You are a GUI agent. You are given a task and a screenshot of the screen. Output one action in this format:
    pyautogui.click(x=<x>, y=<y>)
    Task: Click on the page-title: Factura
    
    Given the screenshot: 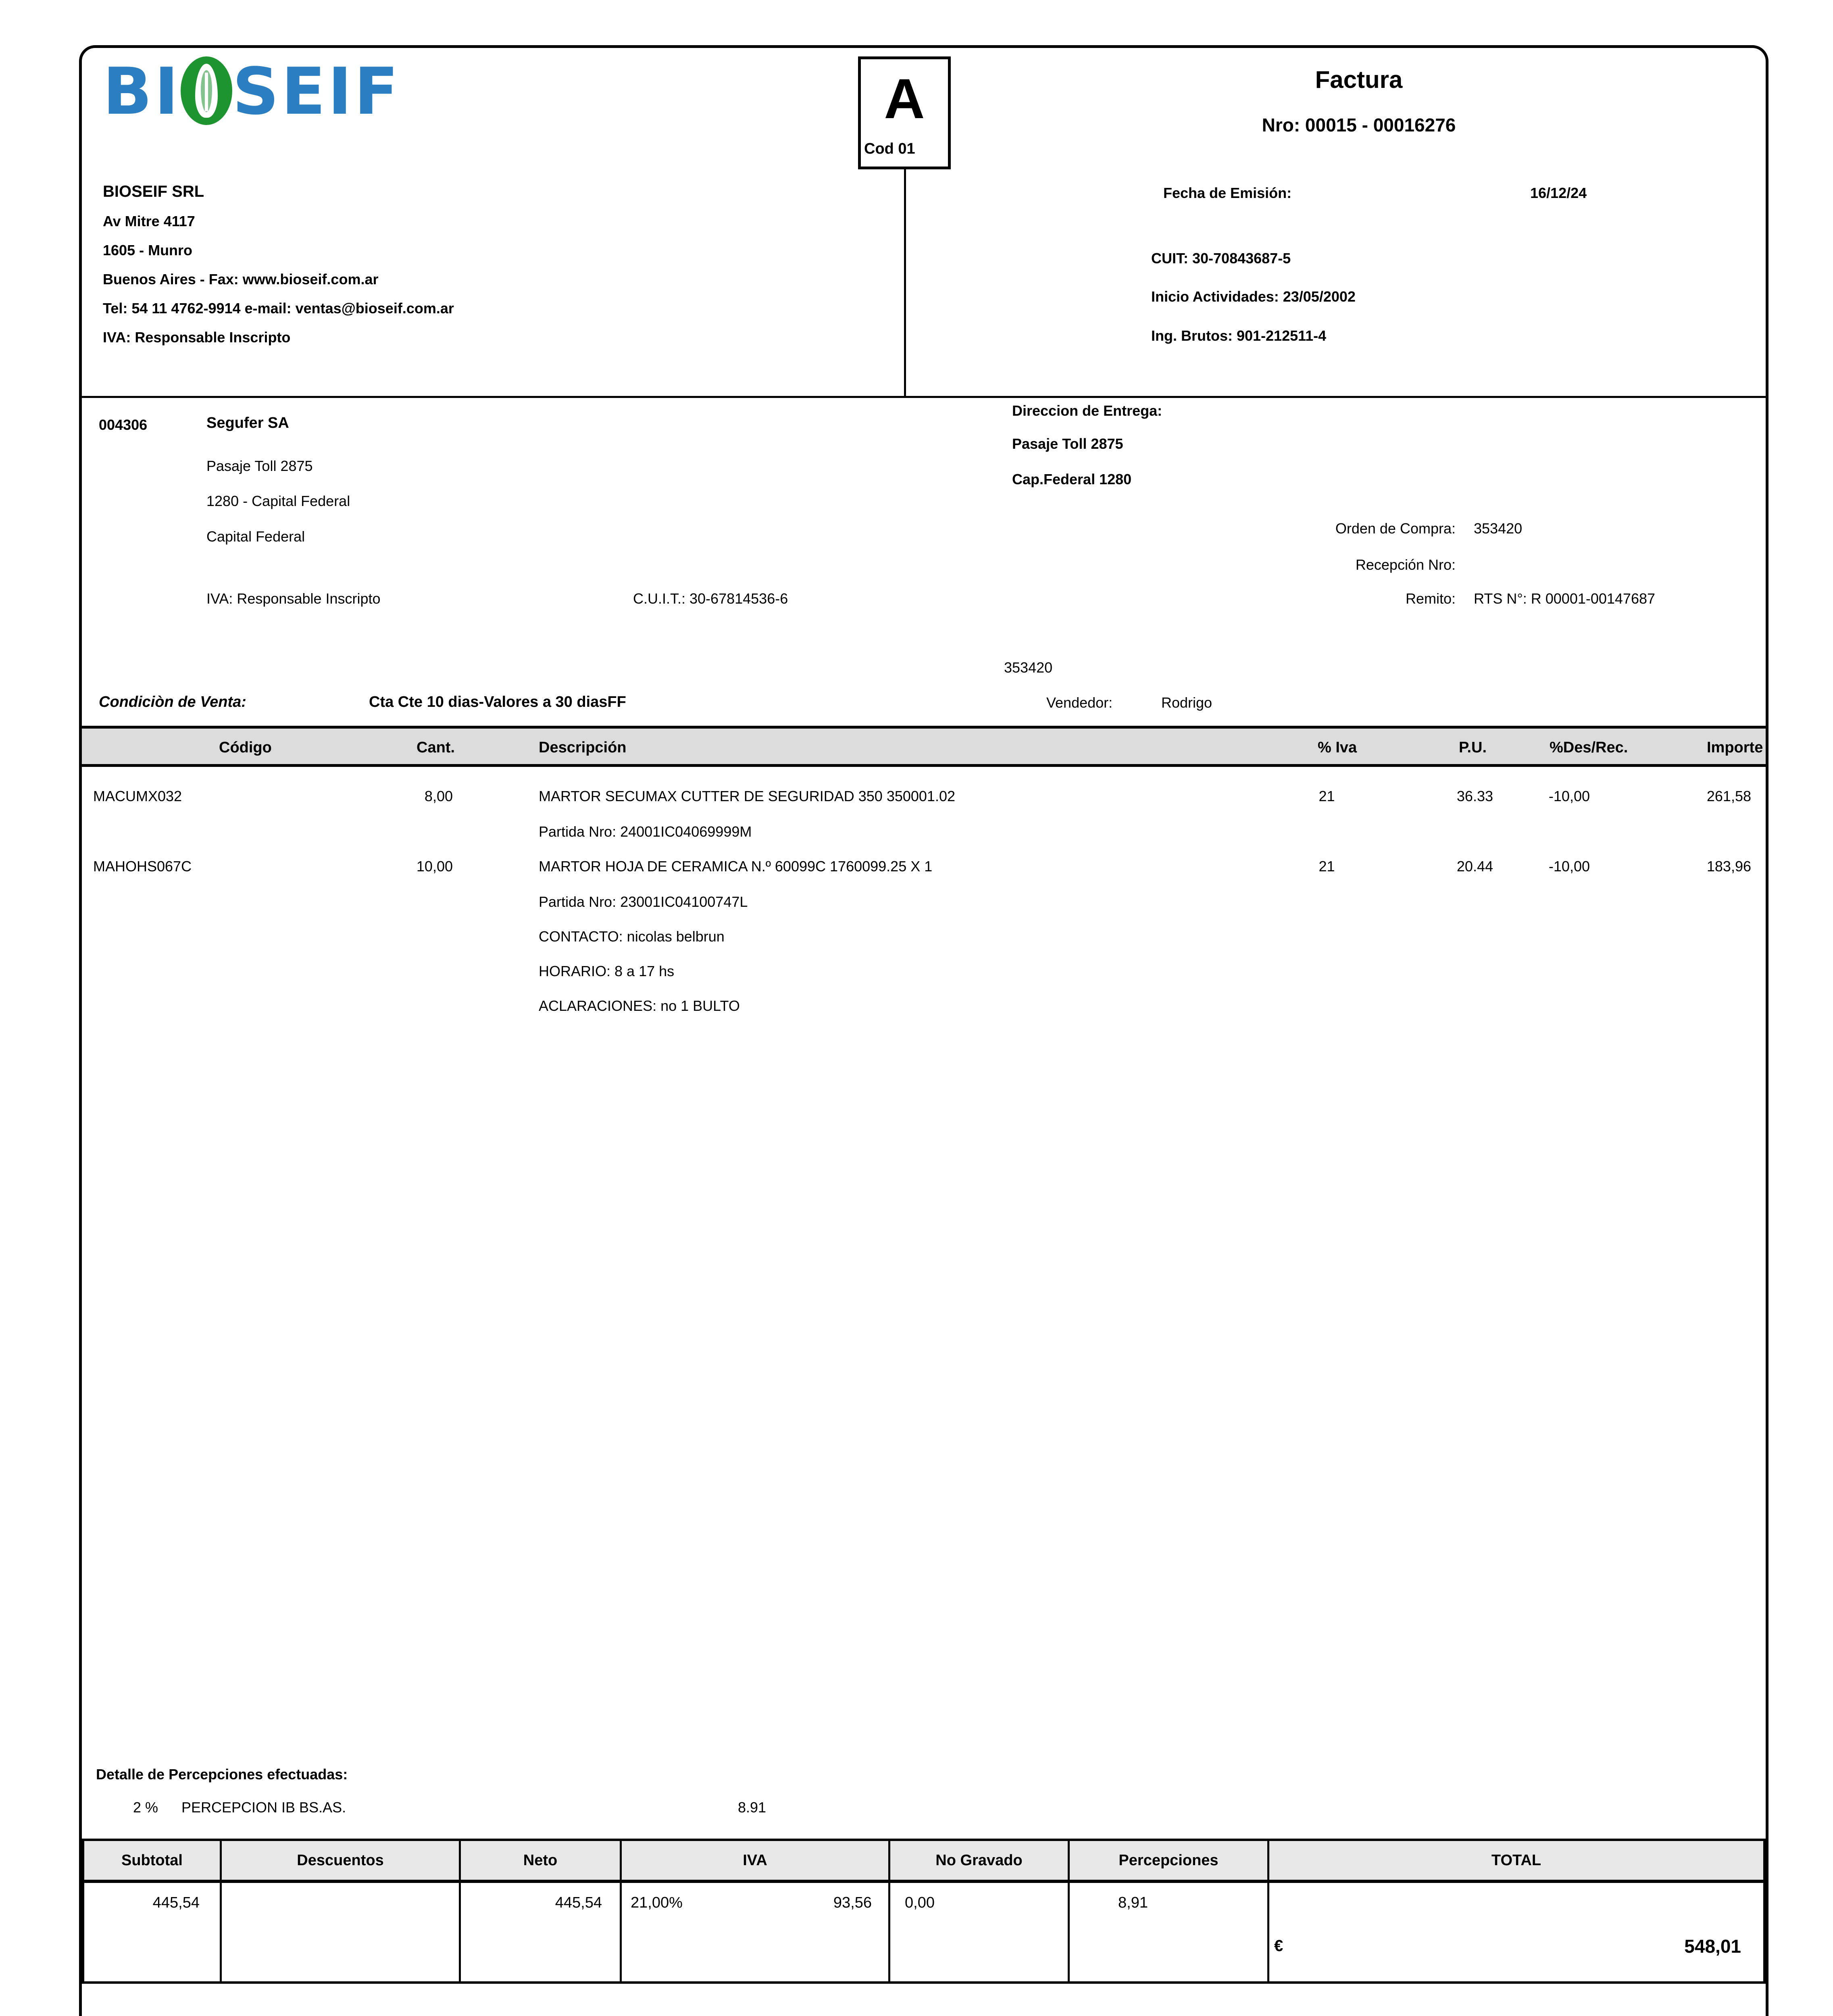 What is the action you would take?
    pyautogui.click(x=1359, y=80)
    